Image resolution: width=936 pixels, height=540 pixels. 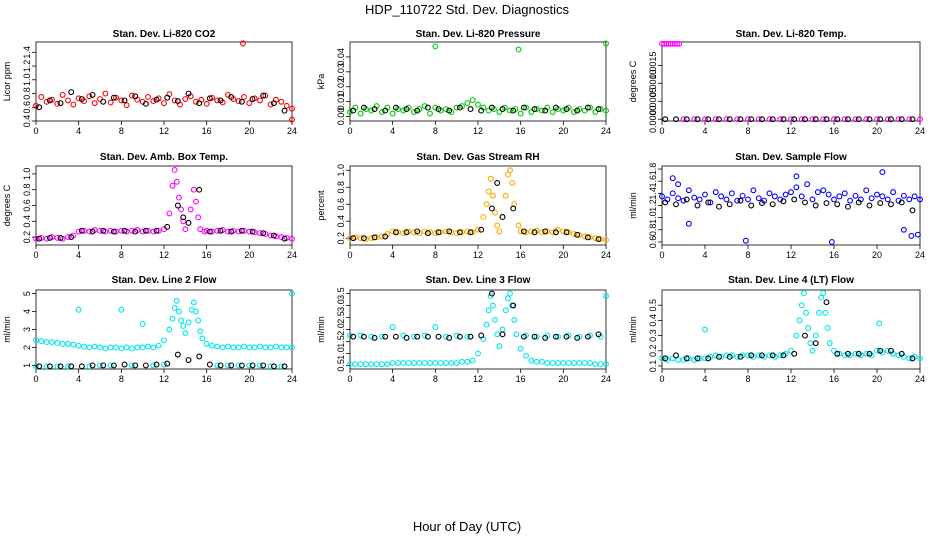 I want to click on x-tick-label: 16, so click(x=521, y=131).